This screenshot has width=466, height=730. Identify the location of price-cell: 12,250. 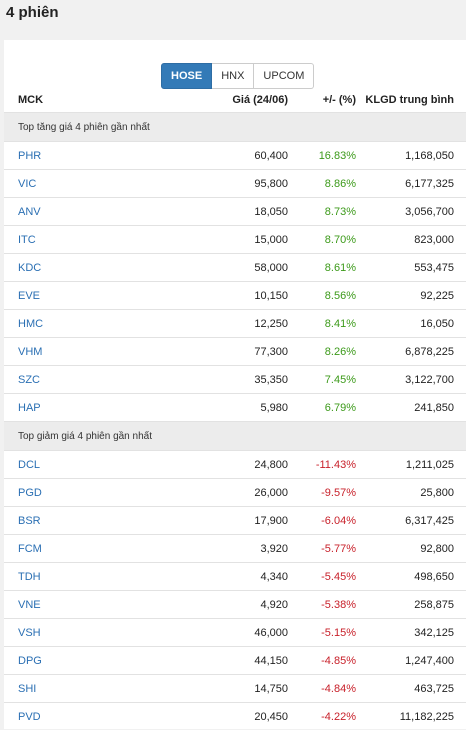
(218, 324).